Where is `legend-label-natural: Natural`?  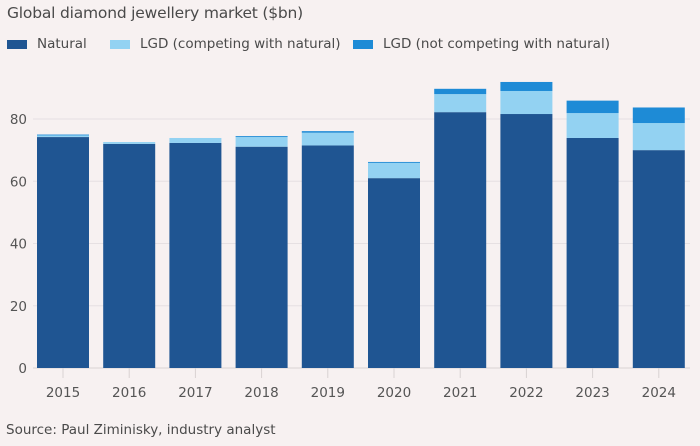 legend-label-natural: Natural is located at coordinates (62, 44).